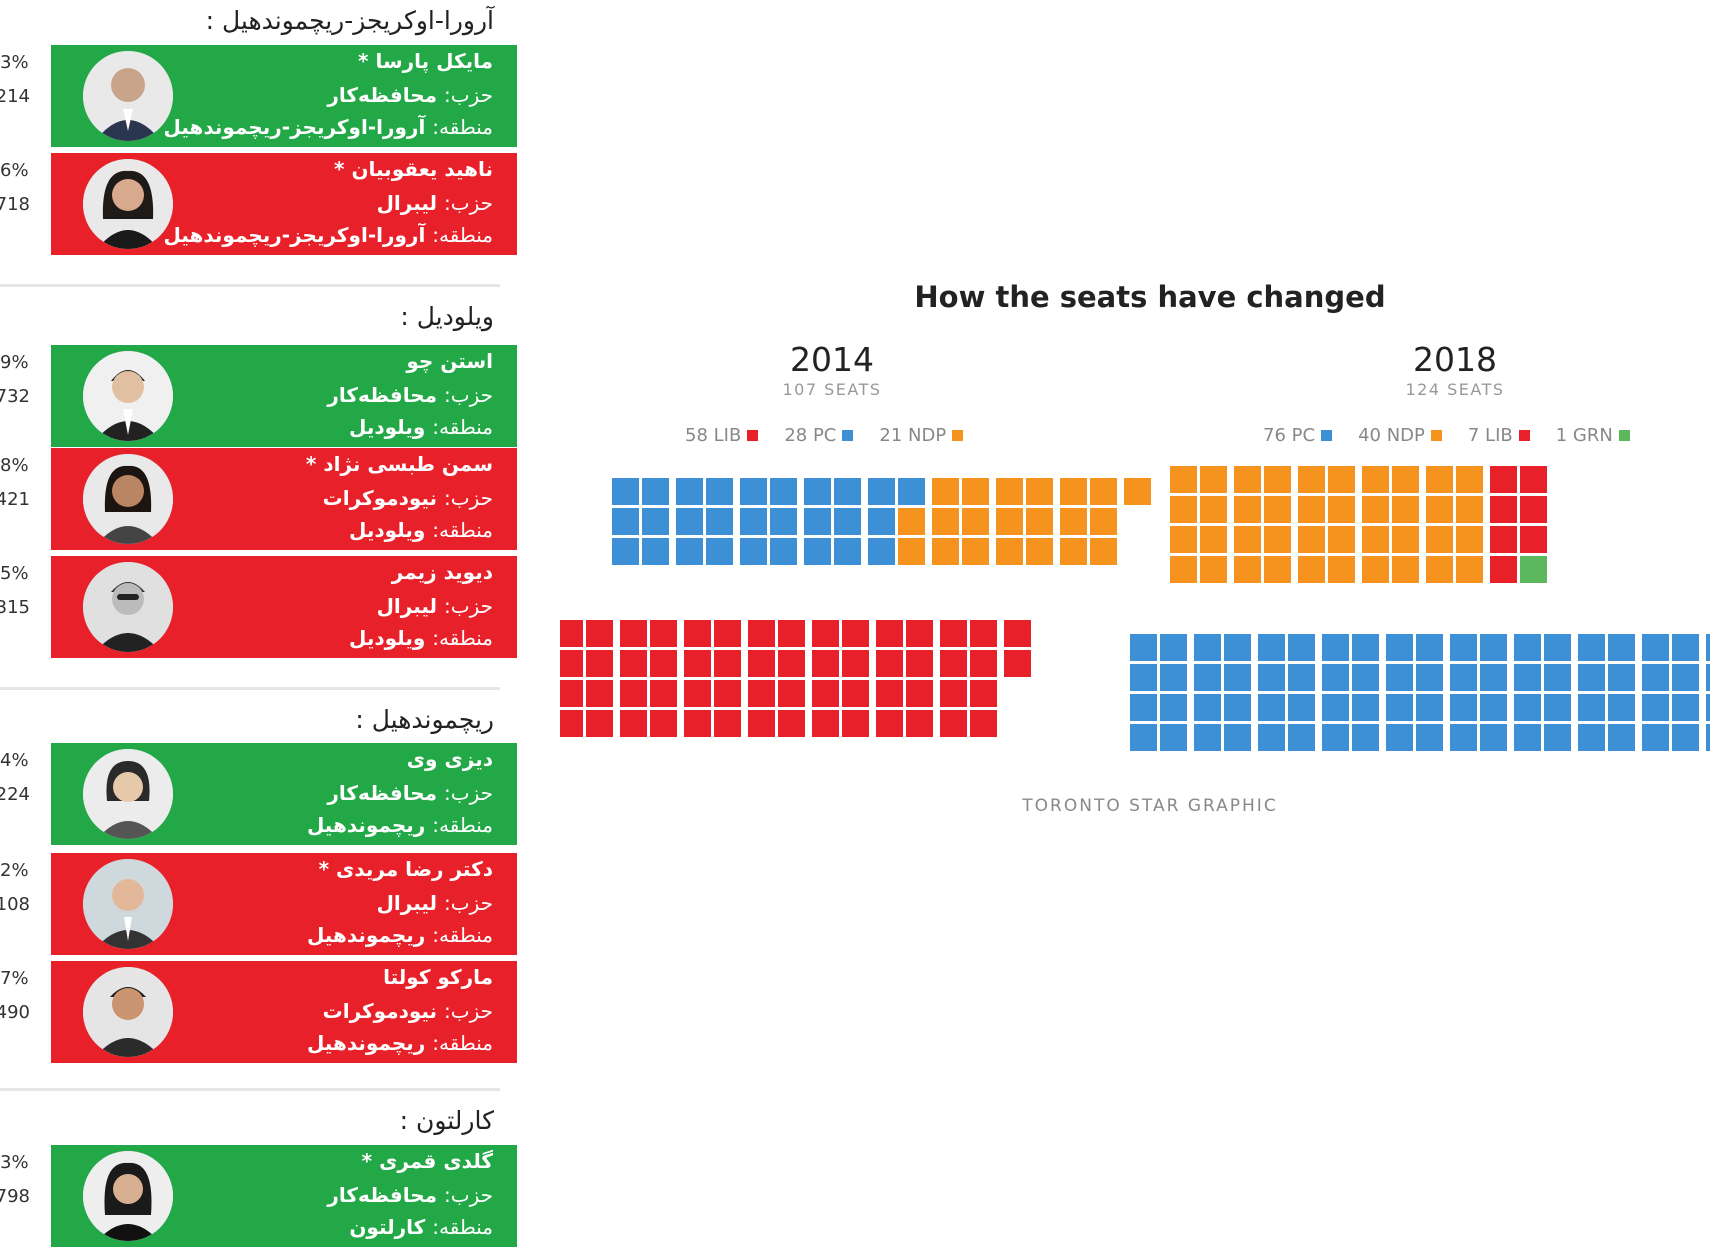 This screenshot has width=1710, height=1248. I want to click on vote-percent: 3%, so click(14, 1162).